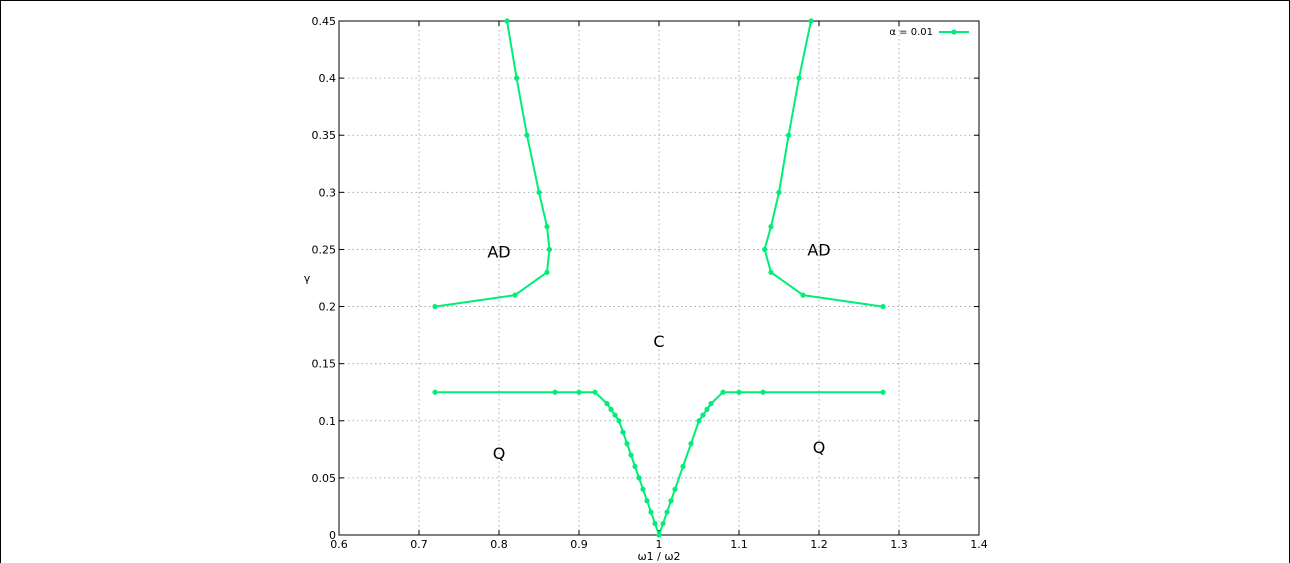 The width and height of the screenshot is (1290, 563). I want to click on y-tick-label: 0.45, so click(324, 21).